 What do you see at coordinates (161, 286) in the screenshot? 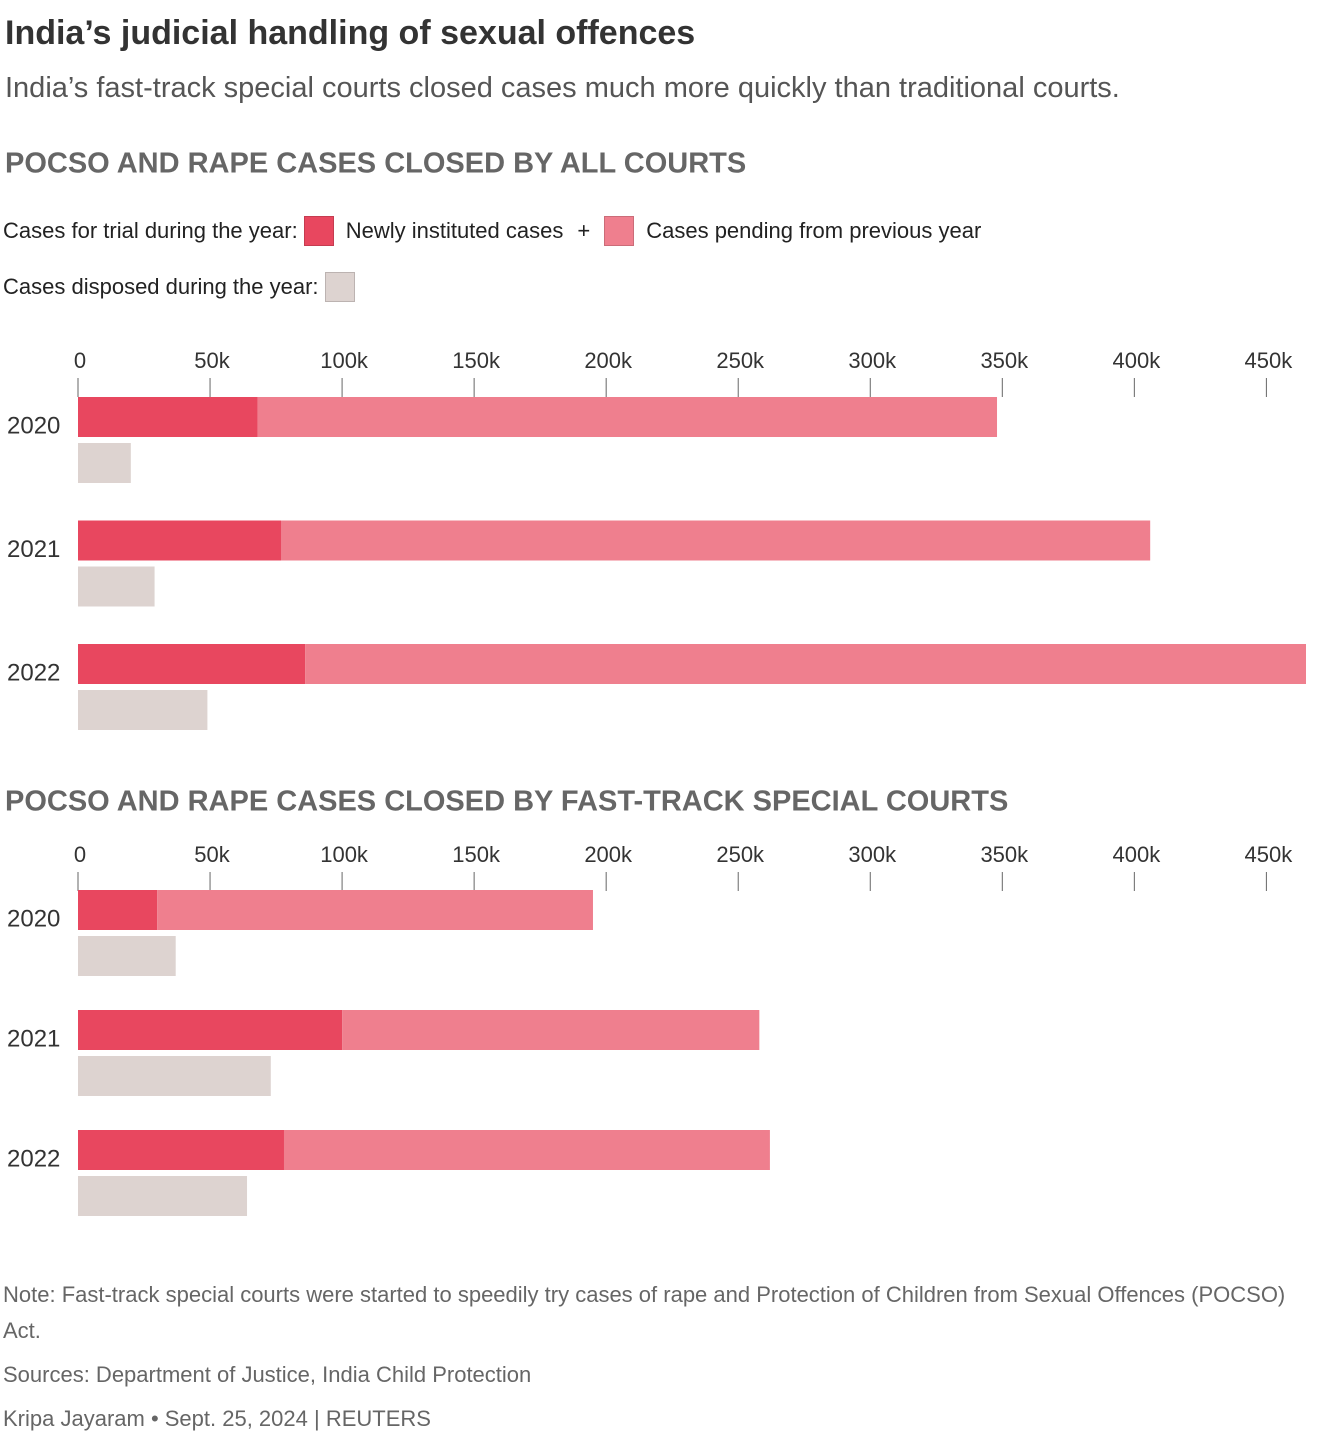
I see `legend-label: Cases disposed during the year:` at bounding box center [161, 286].